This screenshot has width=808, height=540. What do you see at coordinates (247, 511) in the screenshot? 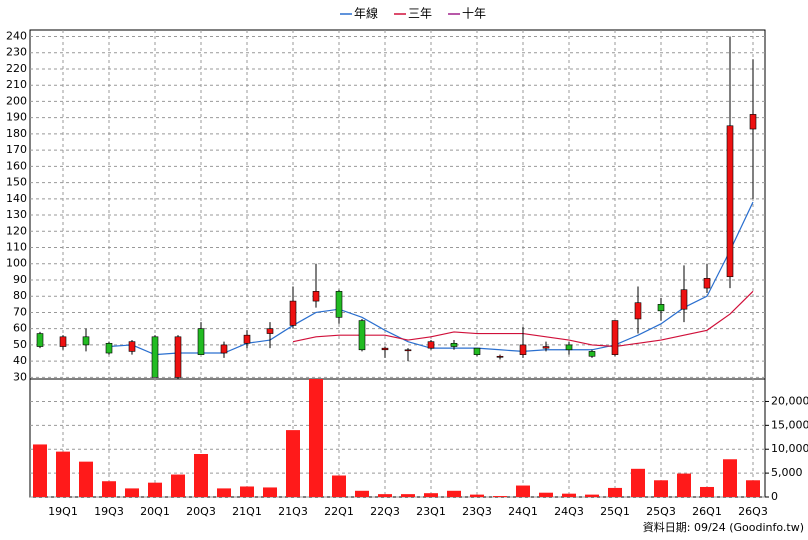
I see `x-tick-label: 21Q1` at bounding box center [247, 511].